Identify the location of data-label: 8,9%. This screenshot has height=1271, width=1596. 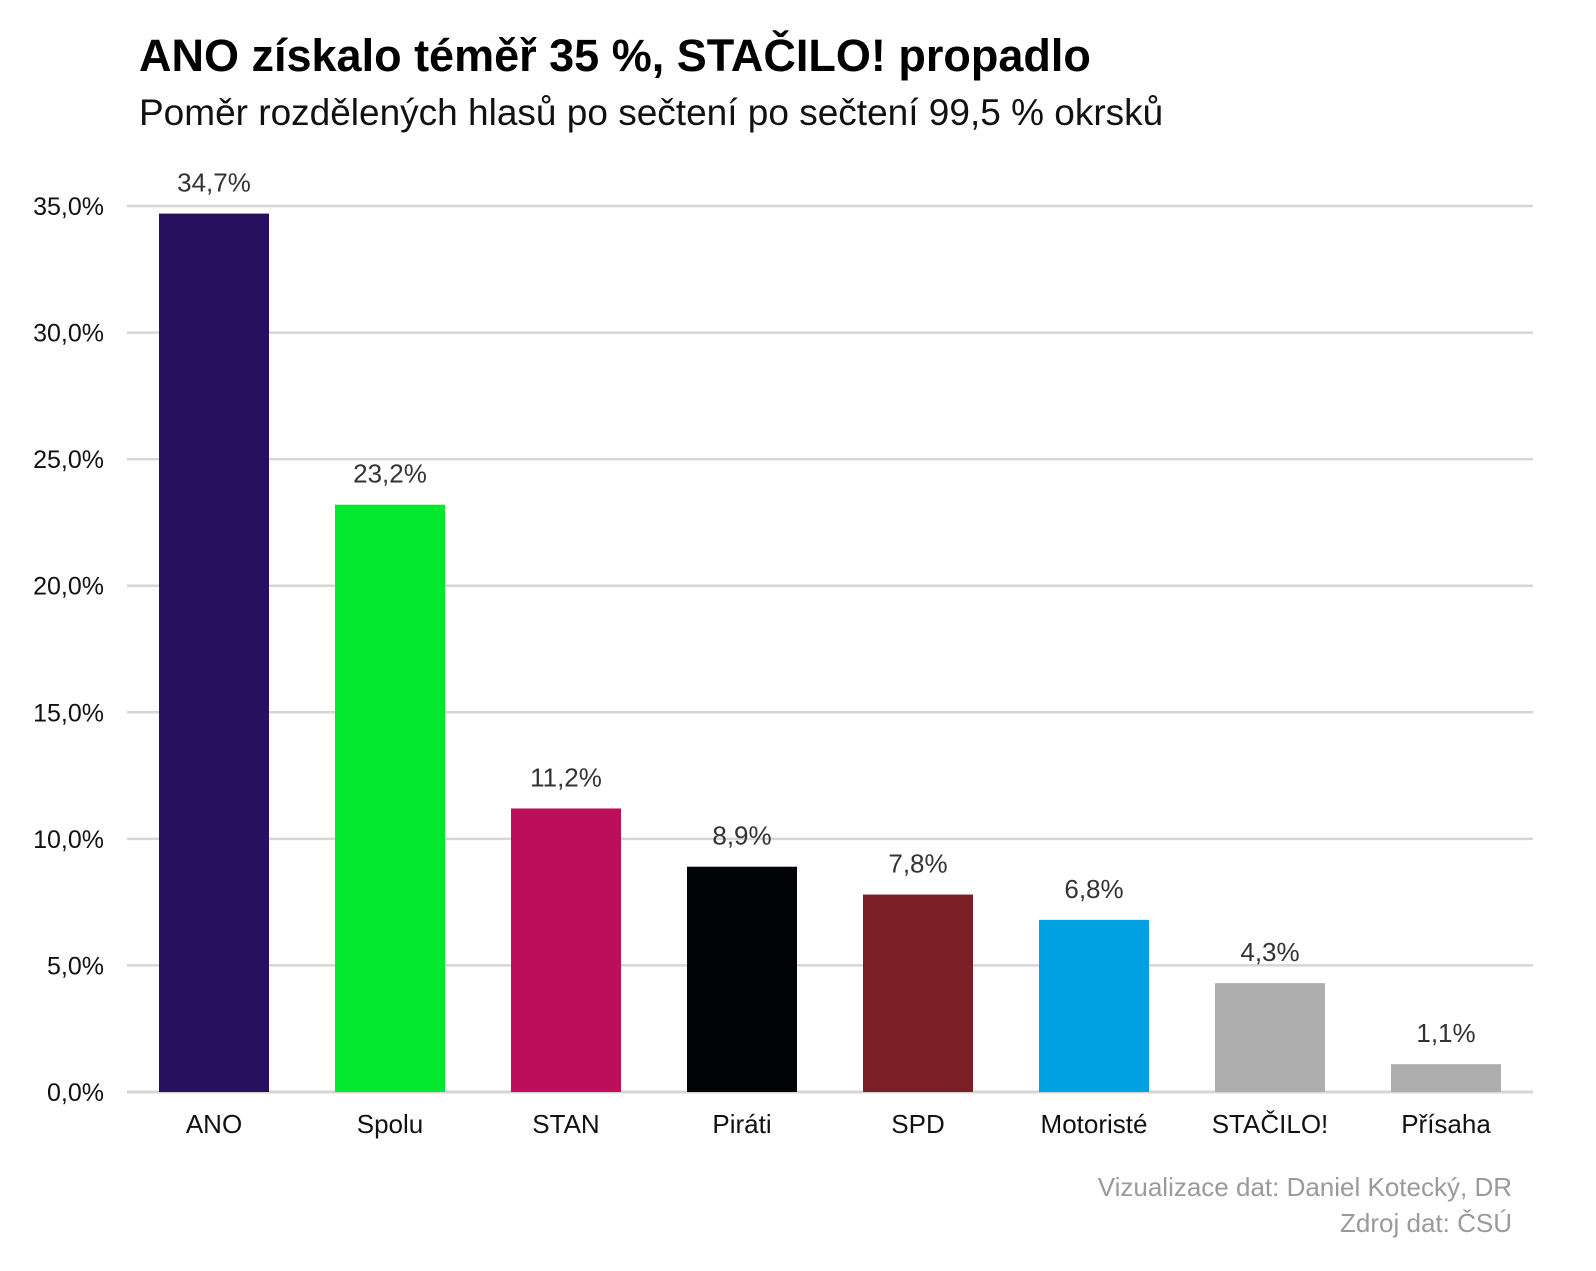
(741, 836).